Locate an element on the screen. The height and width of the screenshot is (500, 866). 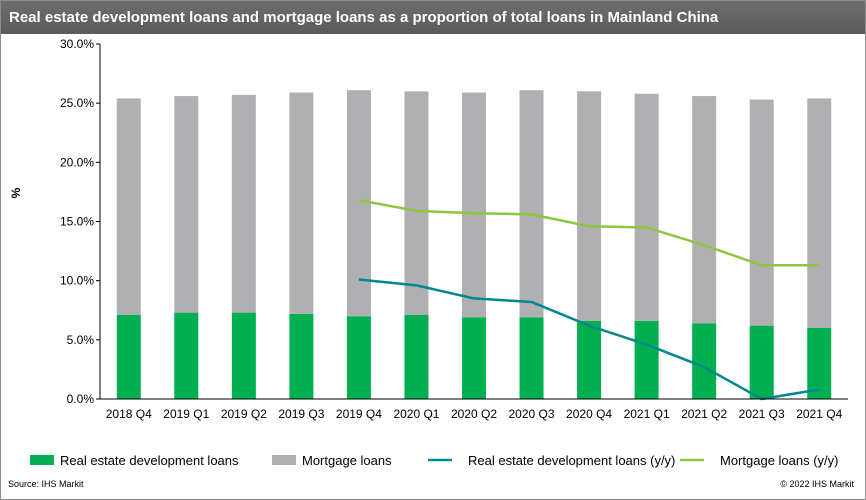
y-tick-label: 5.0% is located at coordinates (81, 340).